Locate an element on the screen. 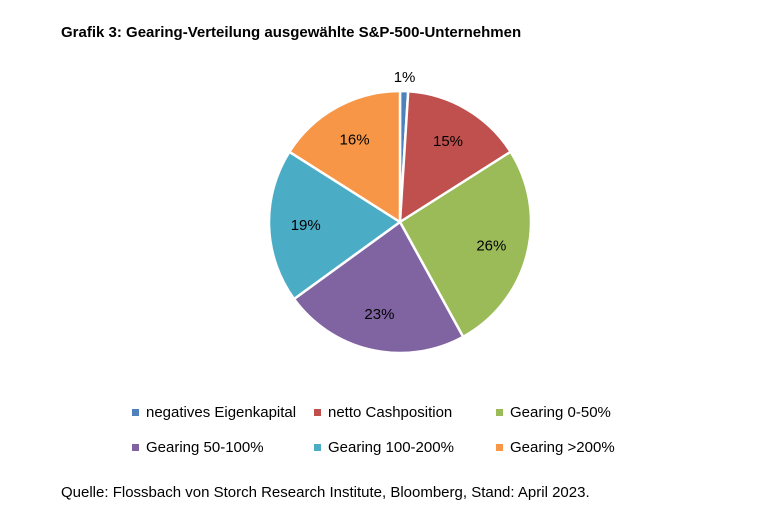 Image resolution: width=758 pixels, height=529 pixels. legend-item-gearing-50-100: Gearing 50-100% is located at coordinates (223, 447).